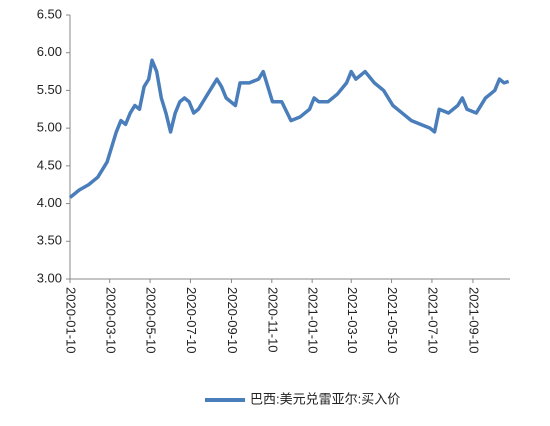 This screenshot has width=550, height=426. I want to click on y-tick-label: 3.50, so click(49, 240).